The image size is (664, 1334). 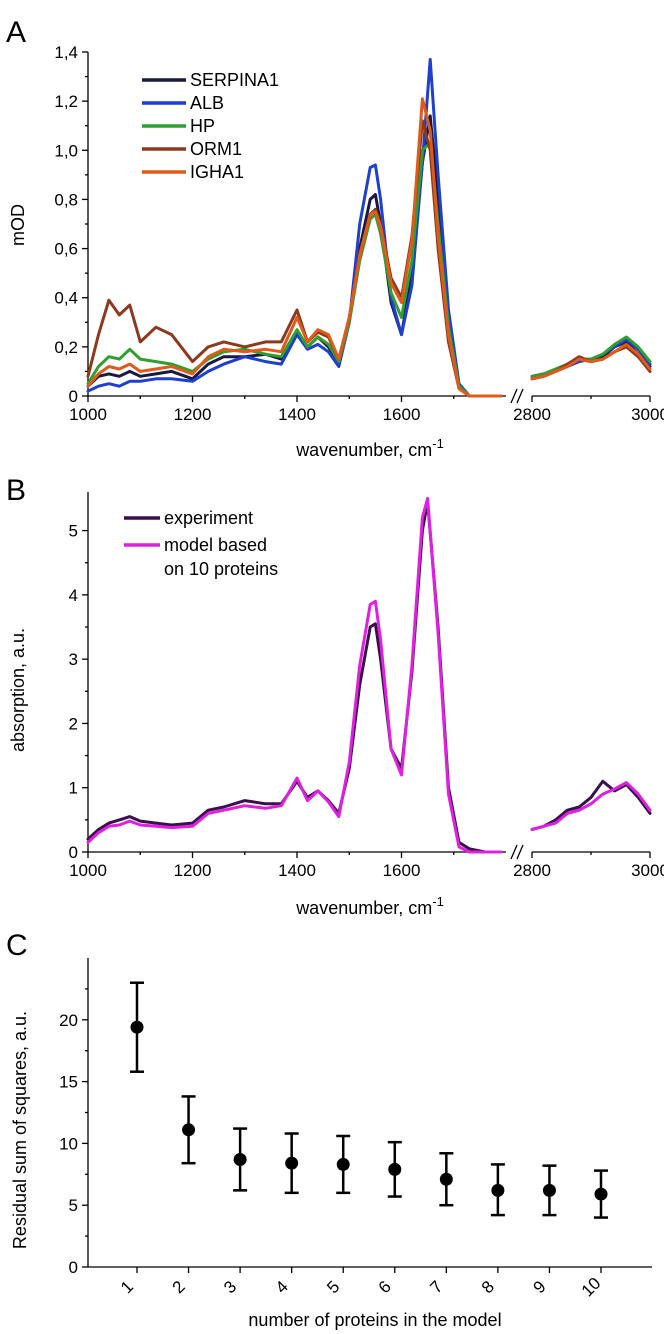 What do you see at coordinates (208, 518) in the screenshot?
I see `panel-b-legend-label: experiment` at bounding box center [208, 518].